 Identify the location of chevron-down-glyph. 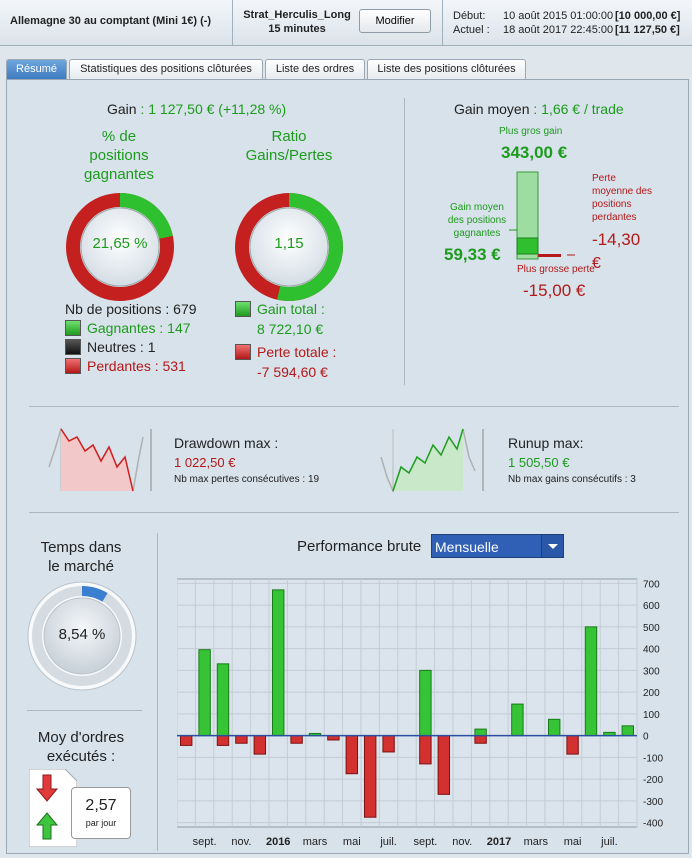
(553, 546).